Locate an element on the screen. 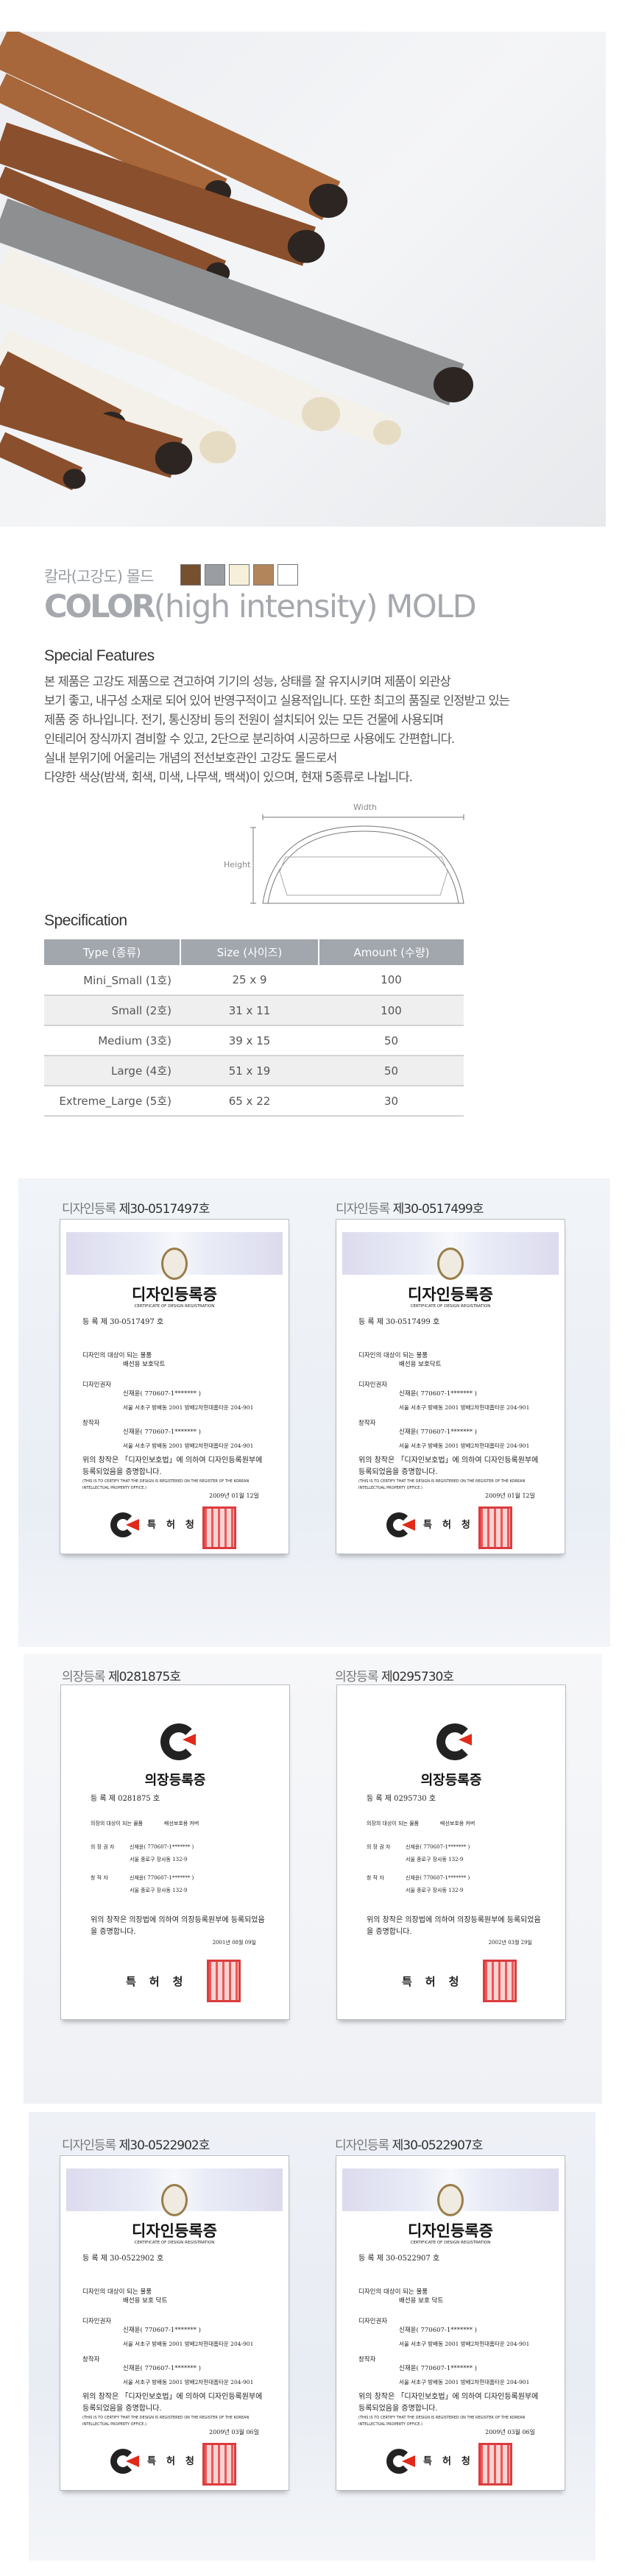  certificate-number: 제30-0517497호 is located at coordinates (165, 1209).